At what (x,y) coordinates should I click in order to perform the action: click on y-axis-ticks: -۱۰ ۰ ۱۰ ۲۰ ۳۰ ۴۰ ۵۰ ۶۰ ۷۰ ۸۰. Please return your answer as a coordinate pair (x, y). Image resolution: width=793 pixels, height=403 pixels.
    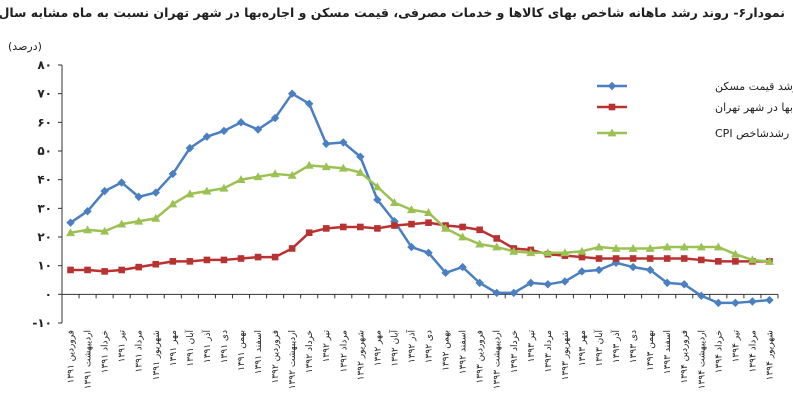
    Looking at the image, I should click on (47, 194).